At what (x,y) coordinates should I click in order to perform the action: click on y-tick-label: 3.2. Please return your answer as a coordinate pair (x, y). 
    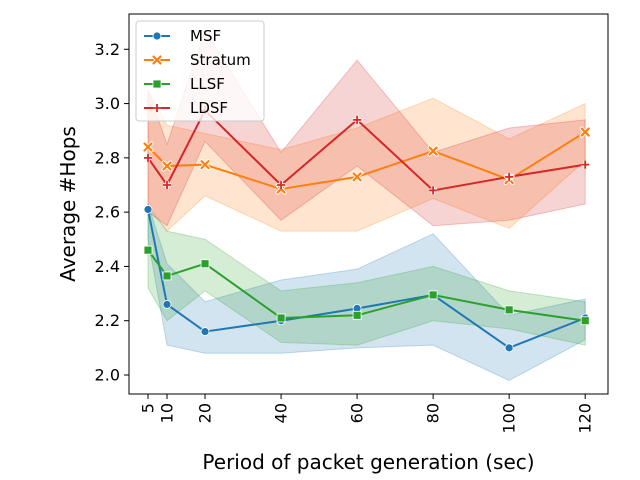
    Looking at the image, I should click on (107, 49).